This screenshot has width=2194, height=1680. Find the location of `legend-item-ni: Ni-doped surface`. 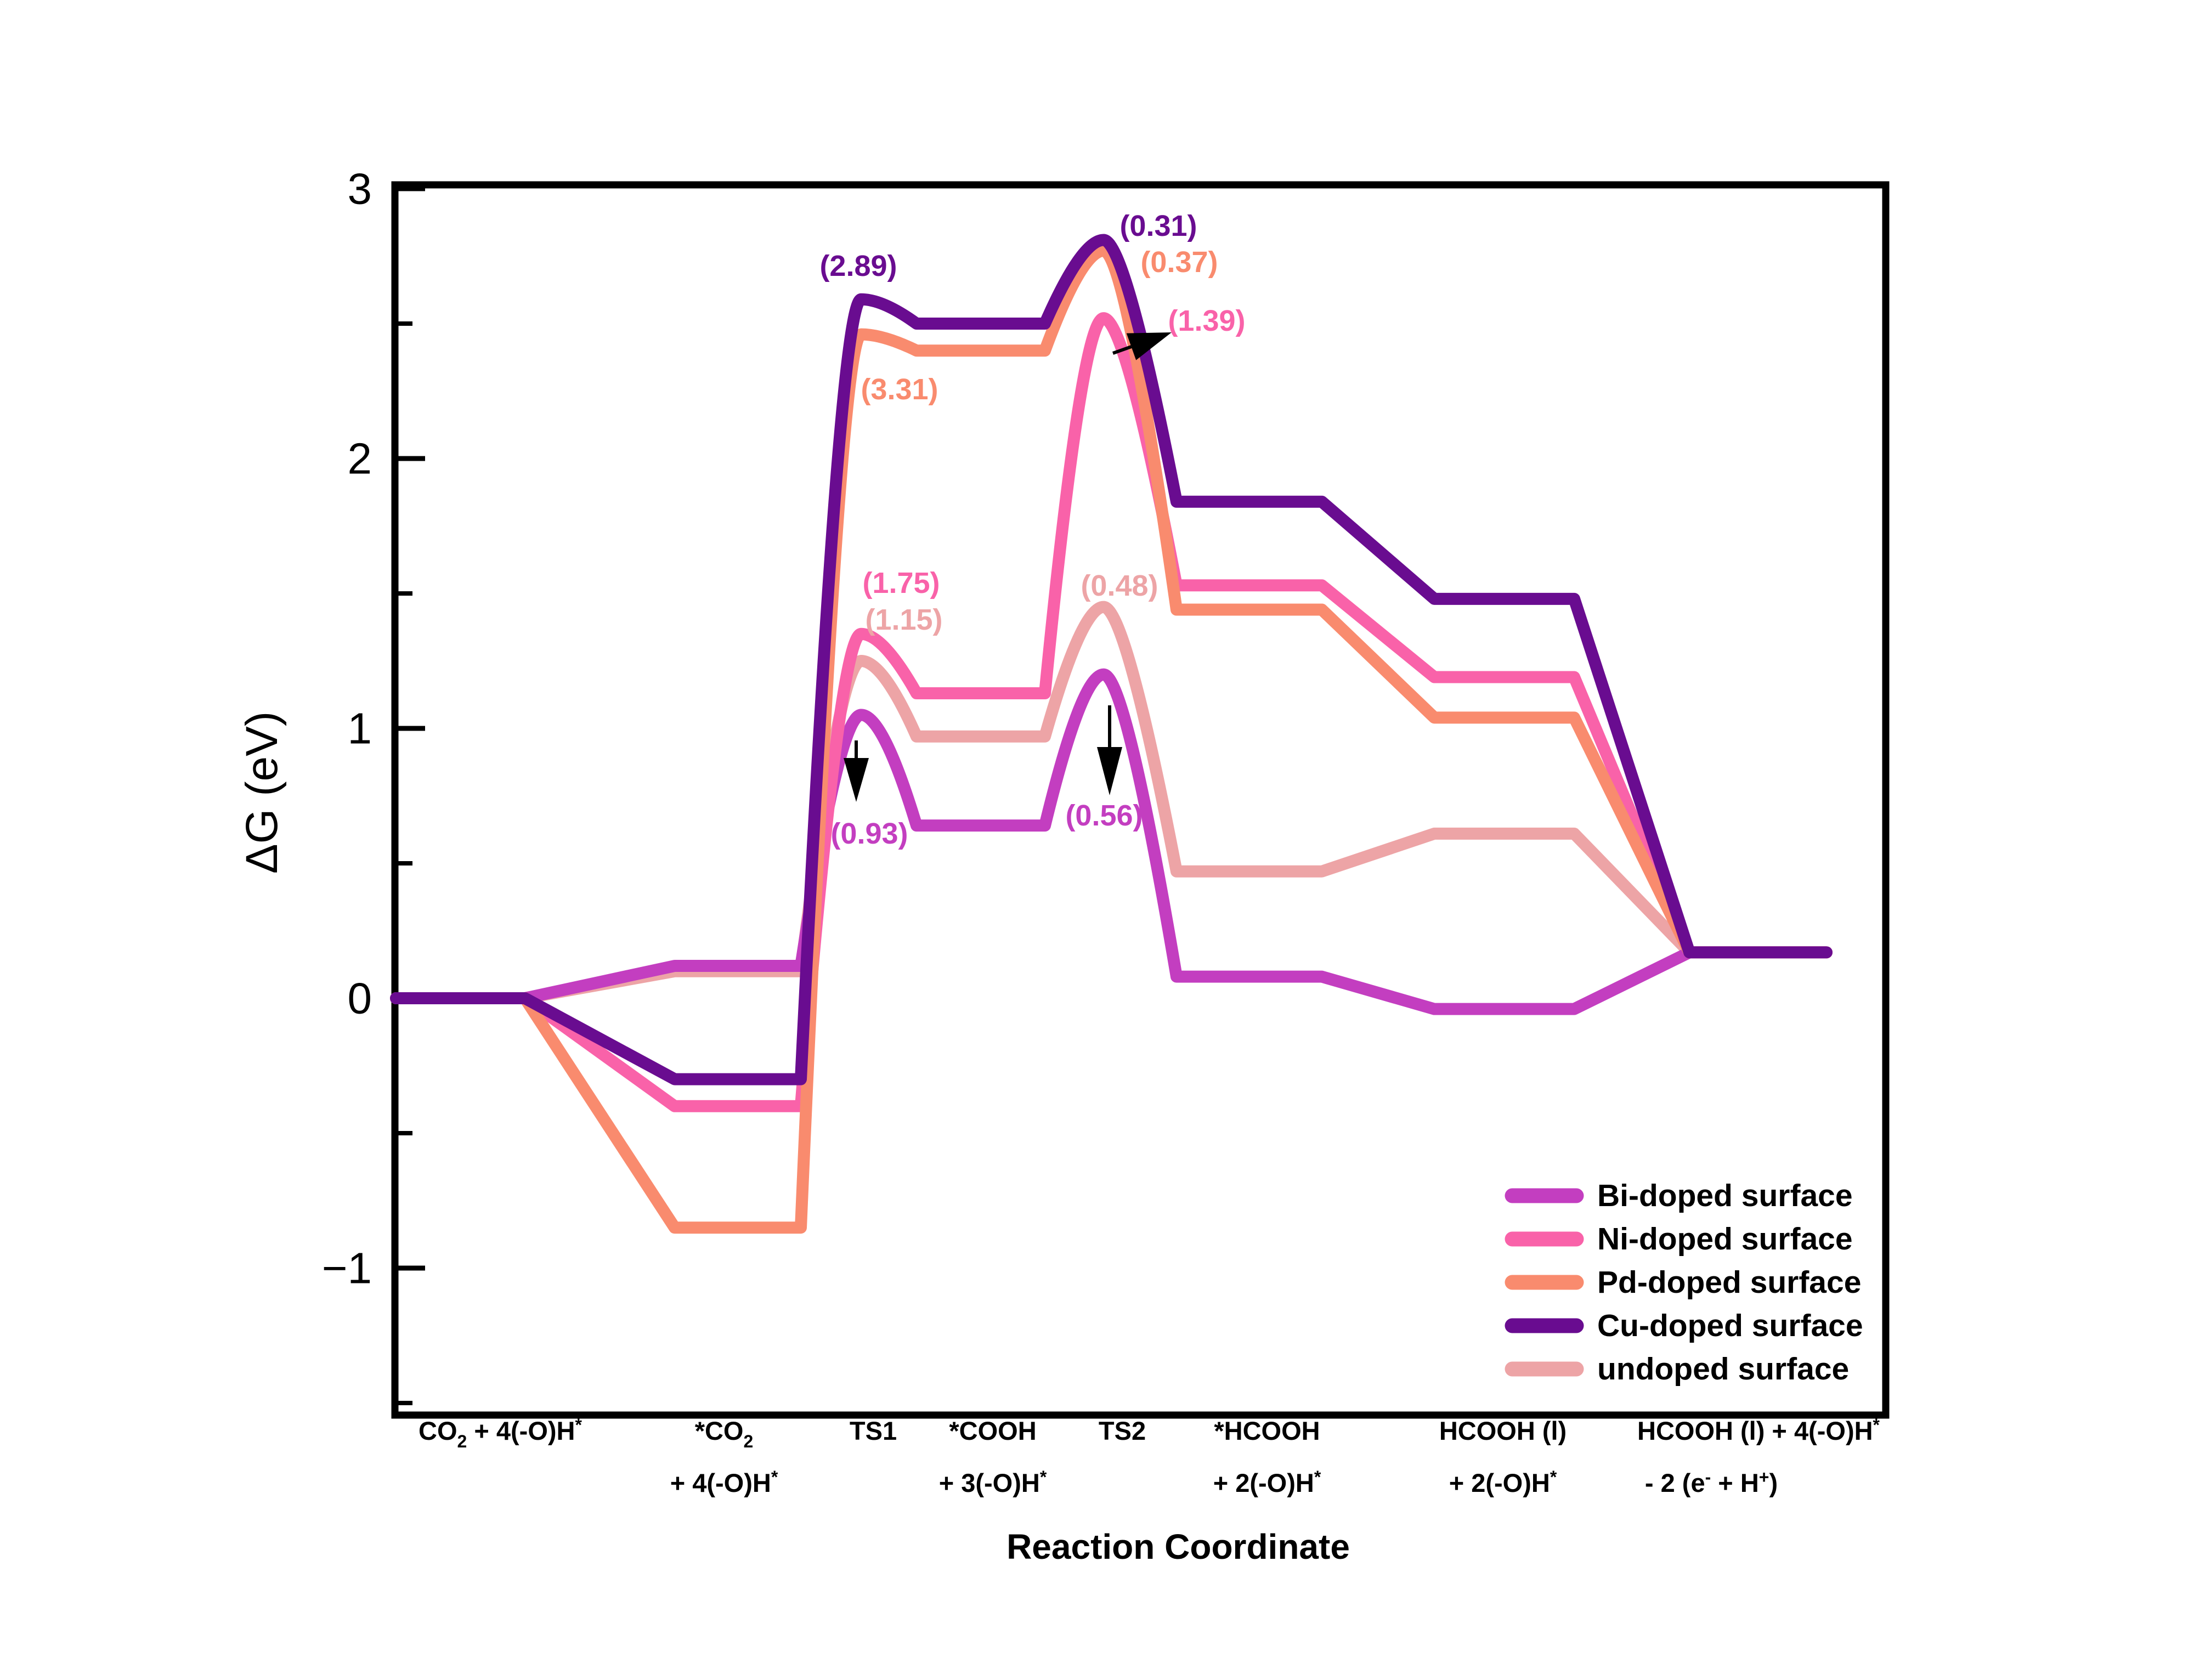

legend-item-ni: Ni-doped surface is located at coordinates (1679, 1239).